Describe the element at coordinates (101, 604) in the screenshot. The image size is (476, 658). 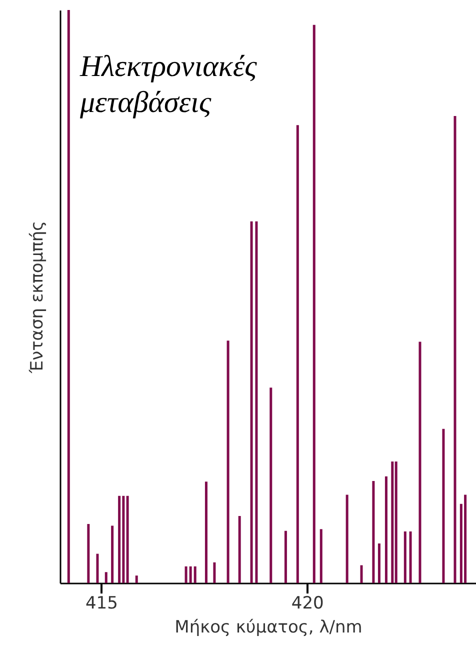
I see `x-tick-label: 415` at that location.